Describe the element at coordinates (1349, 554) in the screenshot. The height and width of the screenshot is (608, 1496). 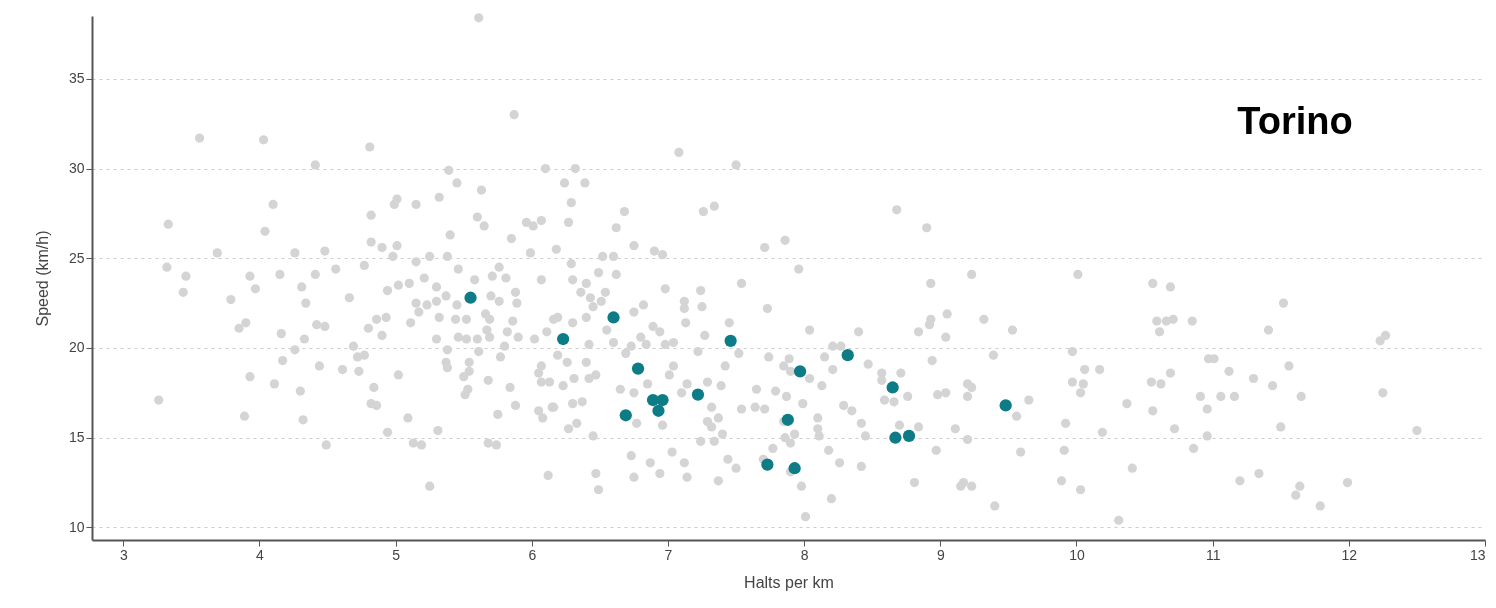
I see `x-tick-label: 12` at that location.